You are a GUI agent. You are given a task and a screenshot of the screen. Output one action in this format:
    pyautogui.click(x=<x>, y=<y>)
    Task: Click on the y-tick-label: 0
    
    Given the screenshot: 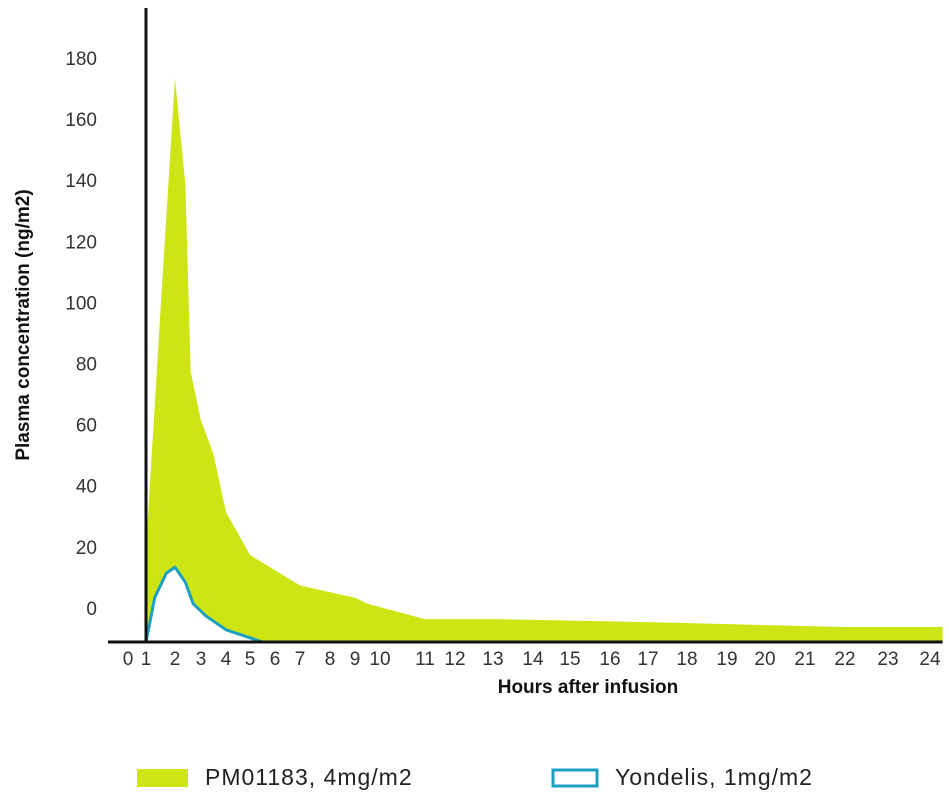 What is the action you would take?
    pyautogui.click(x=91, y=609)
    